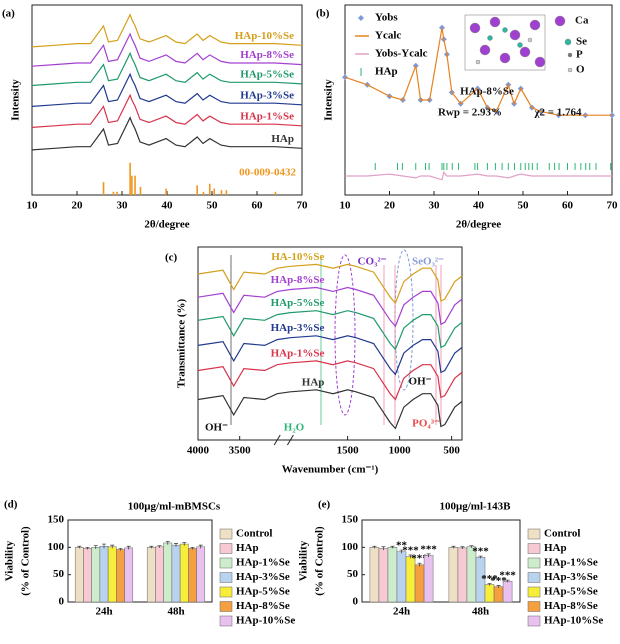  I want to click on annotation: SeO₃²⁻, so click(428, 262).